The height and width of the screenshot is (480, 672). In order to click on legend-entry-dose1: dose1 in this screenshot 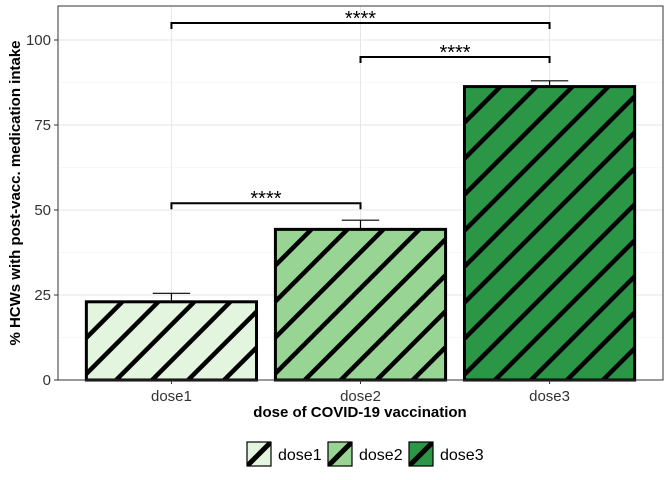, I will do `click(284, 454)`.